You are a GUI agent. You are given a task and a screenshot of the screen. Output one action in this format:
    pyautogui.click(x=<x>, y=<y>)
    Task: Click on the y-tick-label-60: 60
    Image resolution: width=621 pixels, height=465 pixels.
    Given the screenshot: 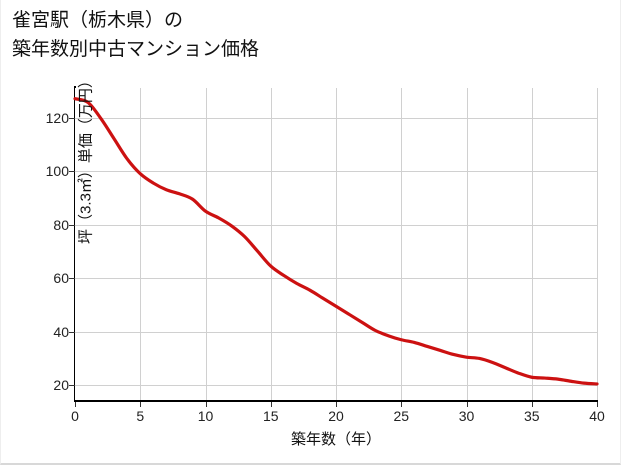 What is the action you would take?
    pyautogui.click(x=61, y=278)
    